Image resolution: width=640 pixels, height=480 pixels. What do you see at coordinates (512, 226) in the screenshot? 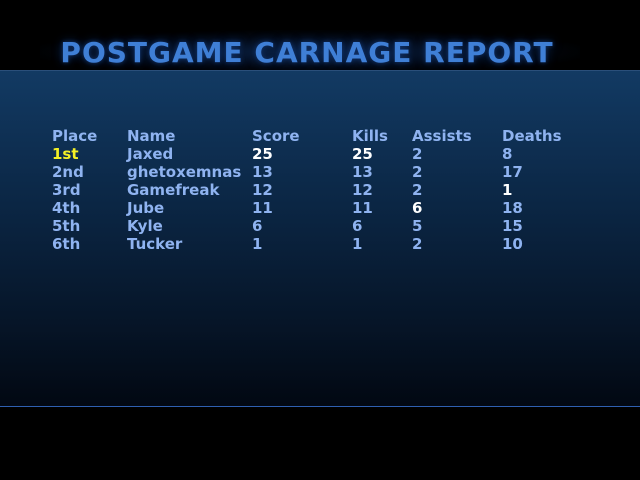
I see `deaths-cell: 15` at bounding box center [512, 226].